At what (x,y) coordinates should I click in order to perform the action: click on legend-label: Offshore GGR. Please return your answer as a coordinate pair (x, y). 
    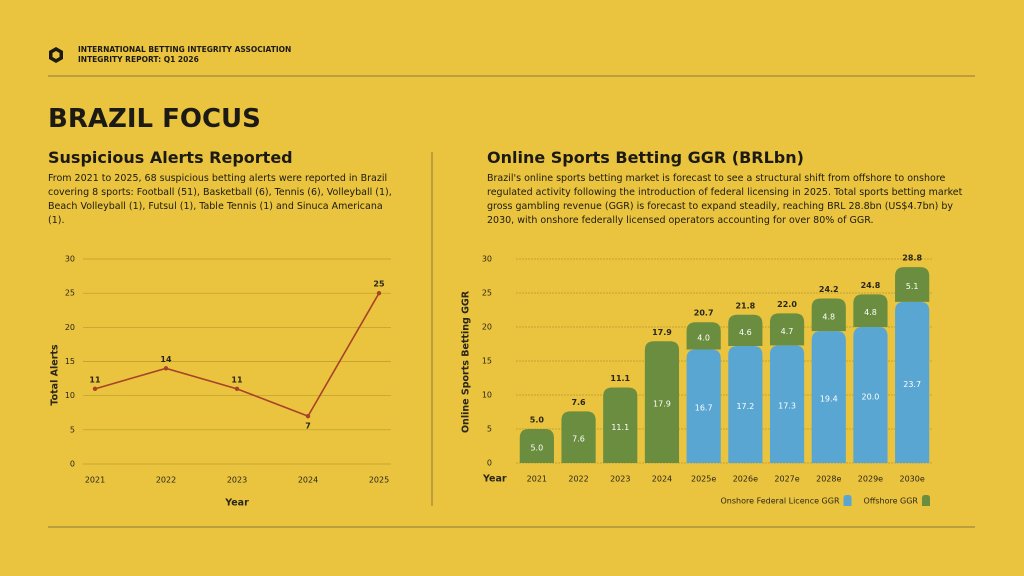
    Looking at the image, I should click on (891, 501).